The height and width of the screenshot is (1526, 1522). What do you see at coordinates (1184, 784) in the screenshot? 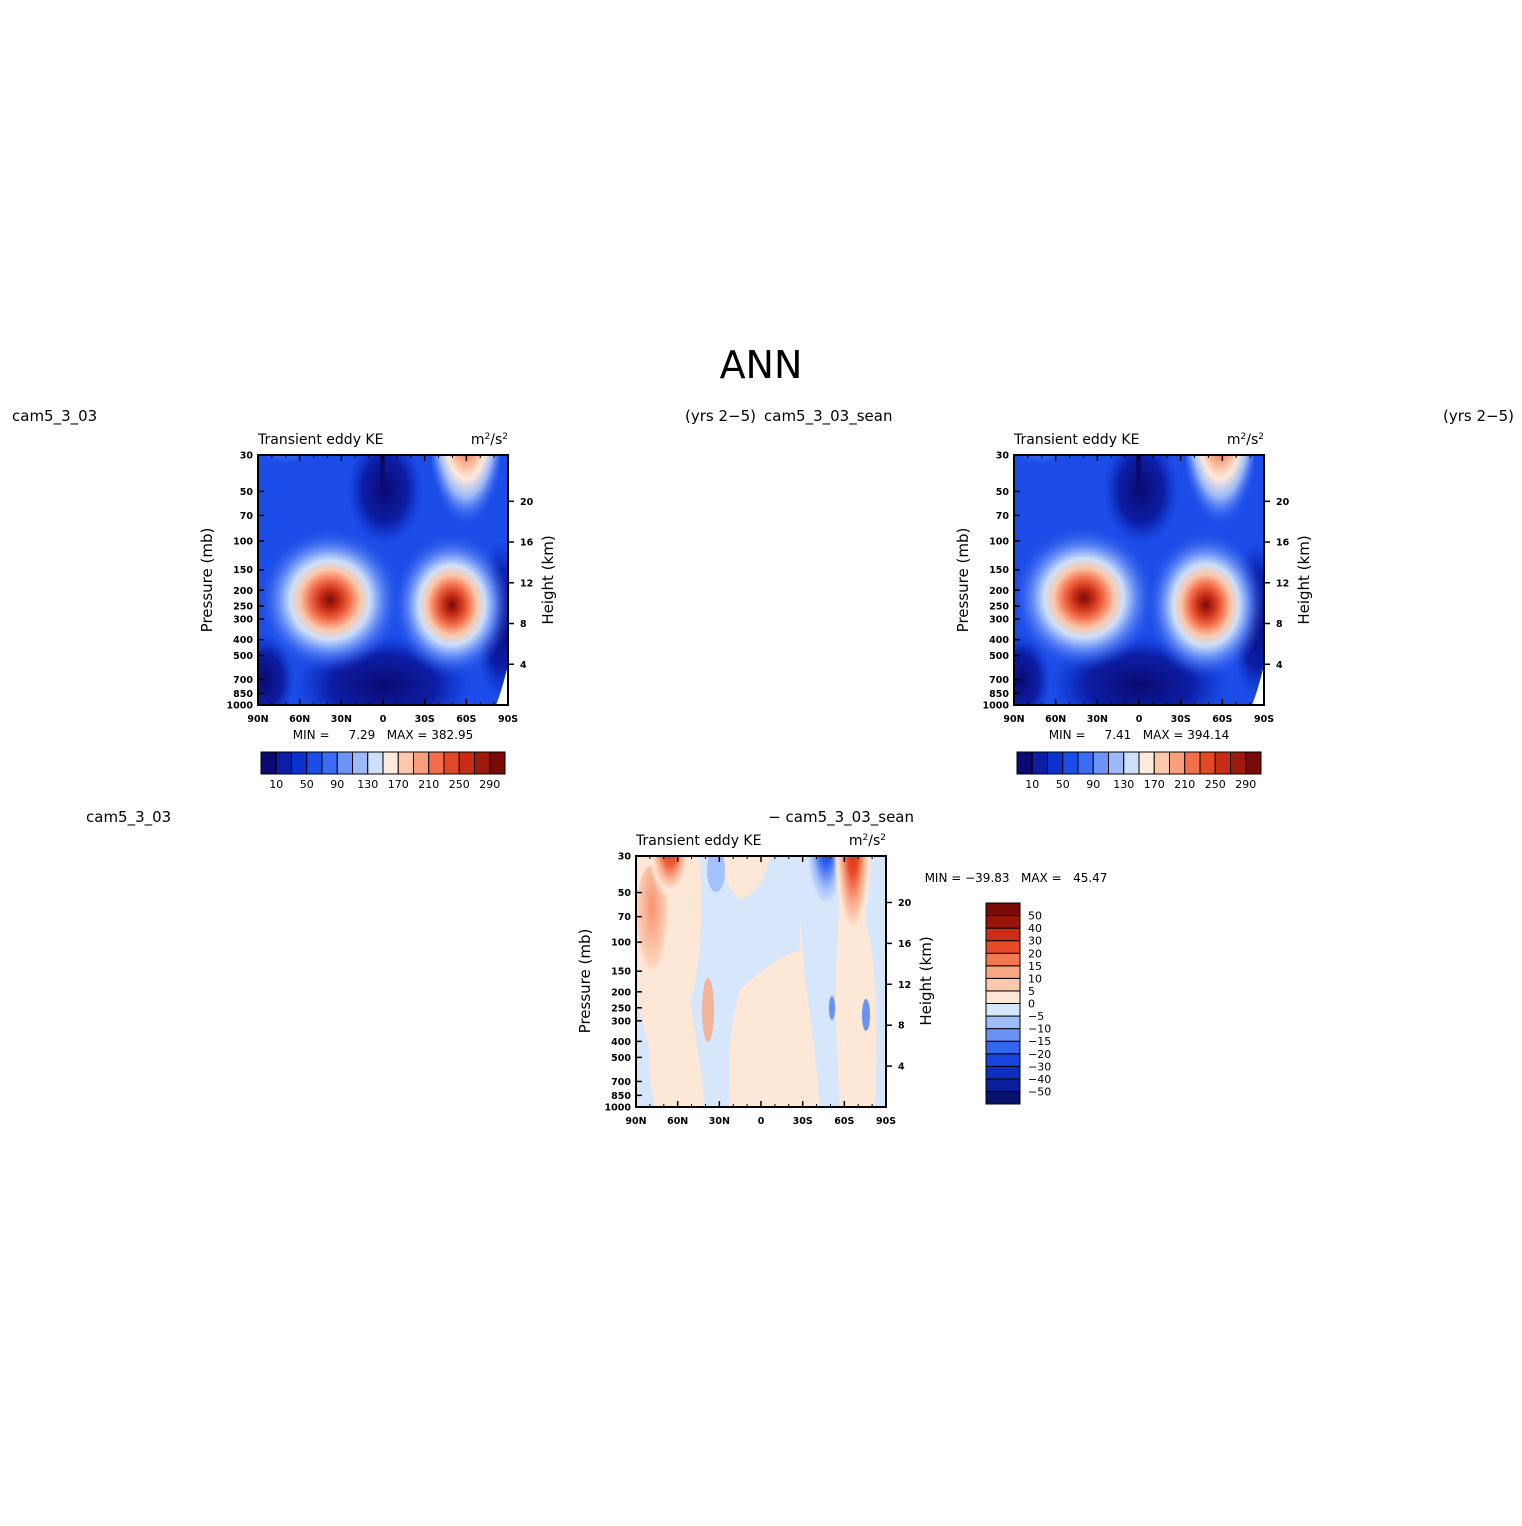
I see `tr-colorbar-label: 210` at bounding box center [1184, 784].